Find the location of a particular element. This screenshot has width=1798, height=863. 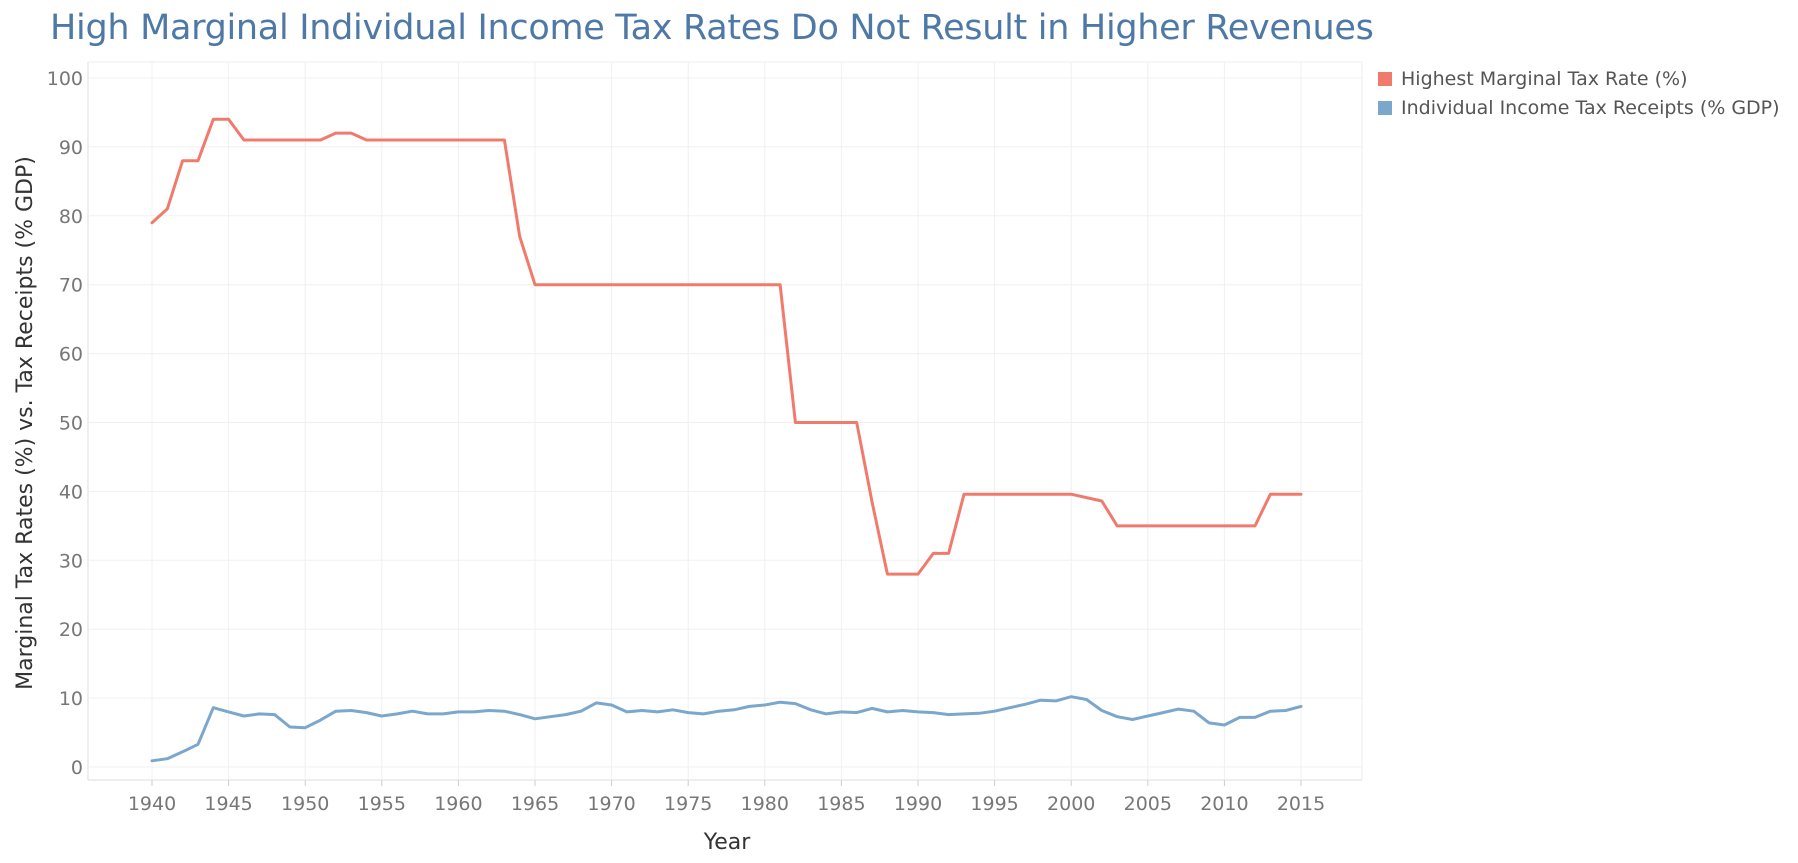

y-axis-ticks: 0 10 20 30 40 50 60 70 80 90 100 is located at coordinates (65, 423).